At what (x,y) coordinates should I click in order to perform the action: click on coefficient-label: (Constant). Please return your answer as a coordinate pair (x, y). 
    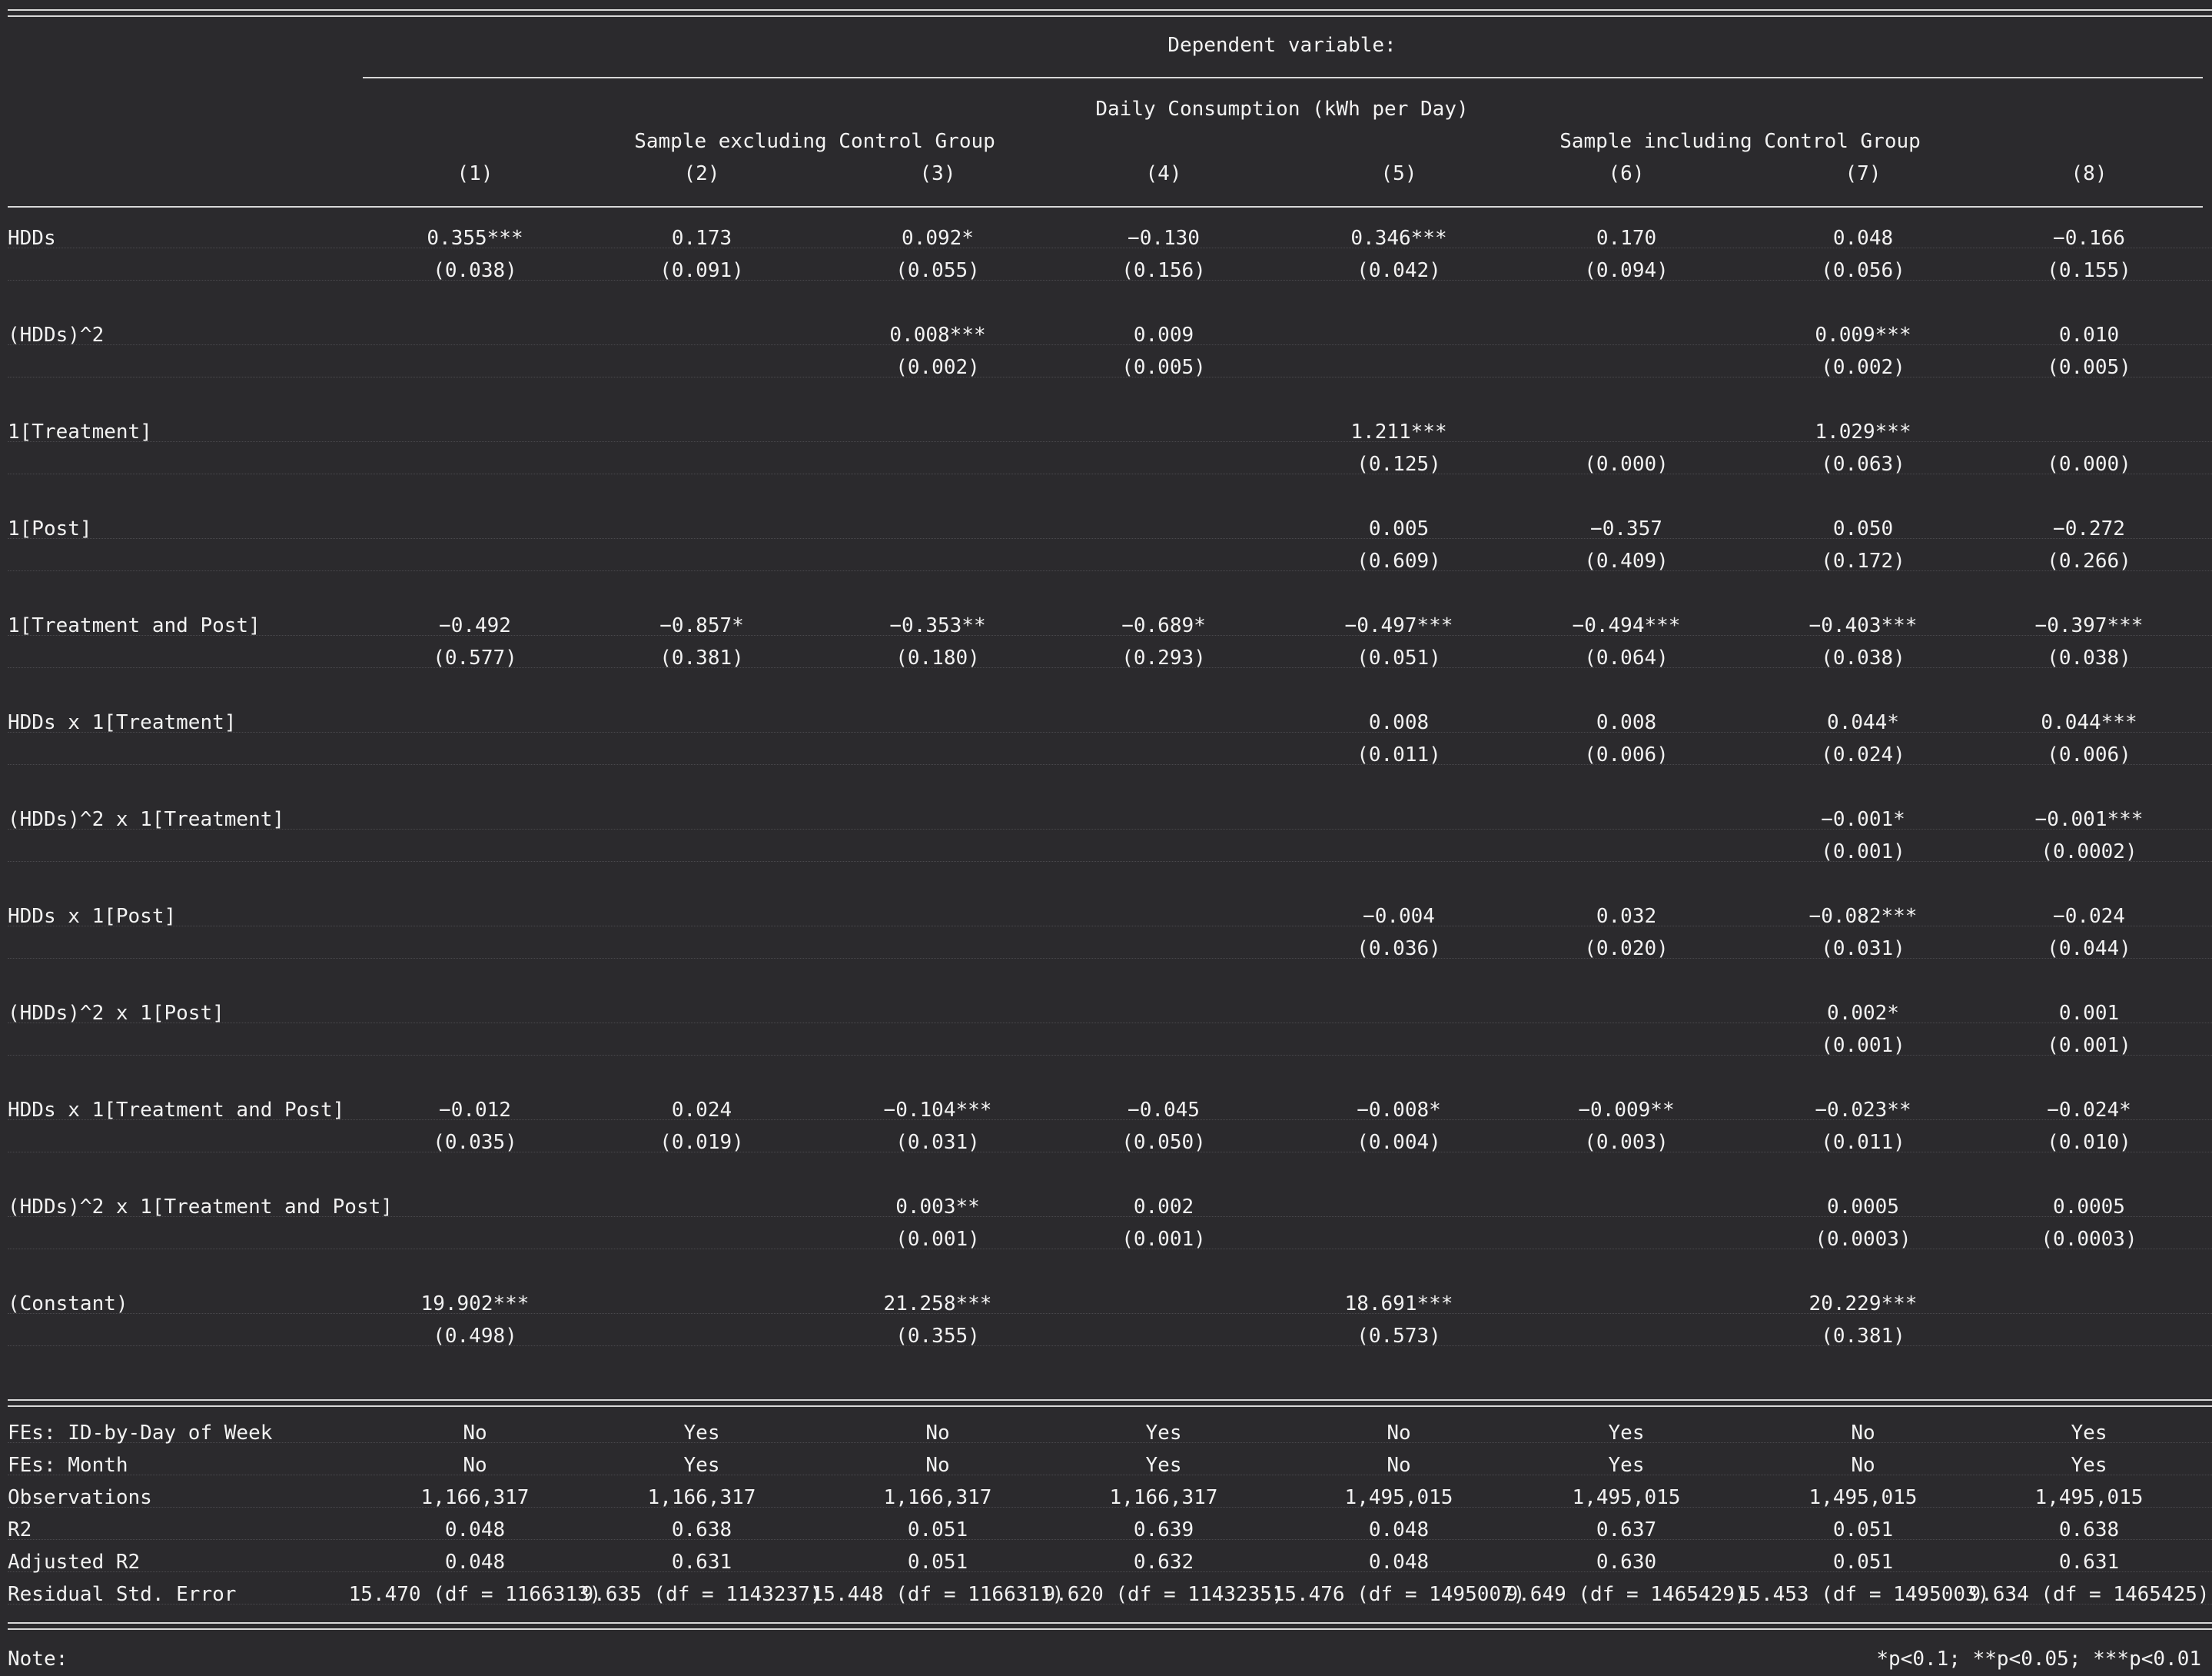
    Looking at the image, I should click on (68, 1303).